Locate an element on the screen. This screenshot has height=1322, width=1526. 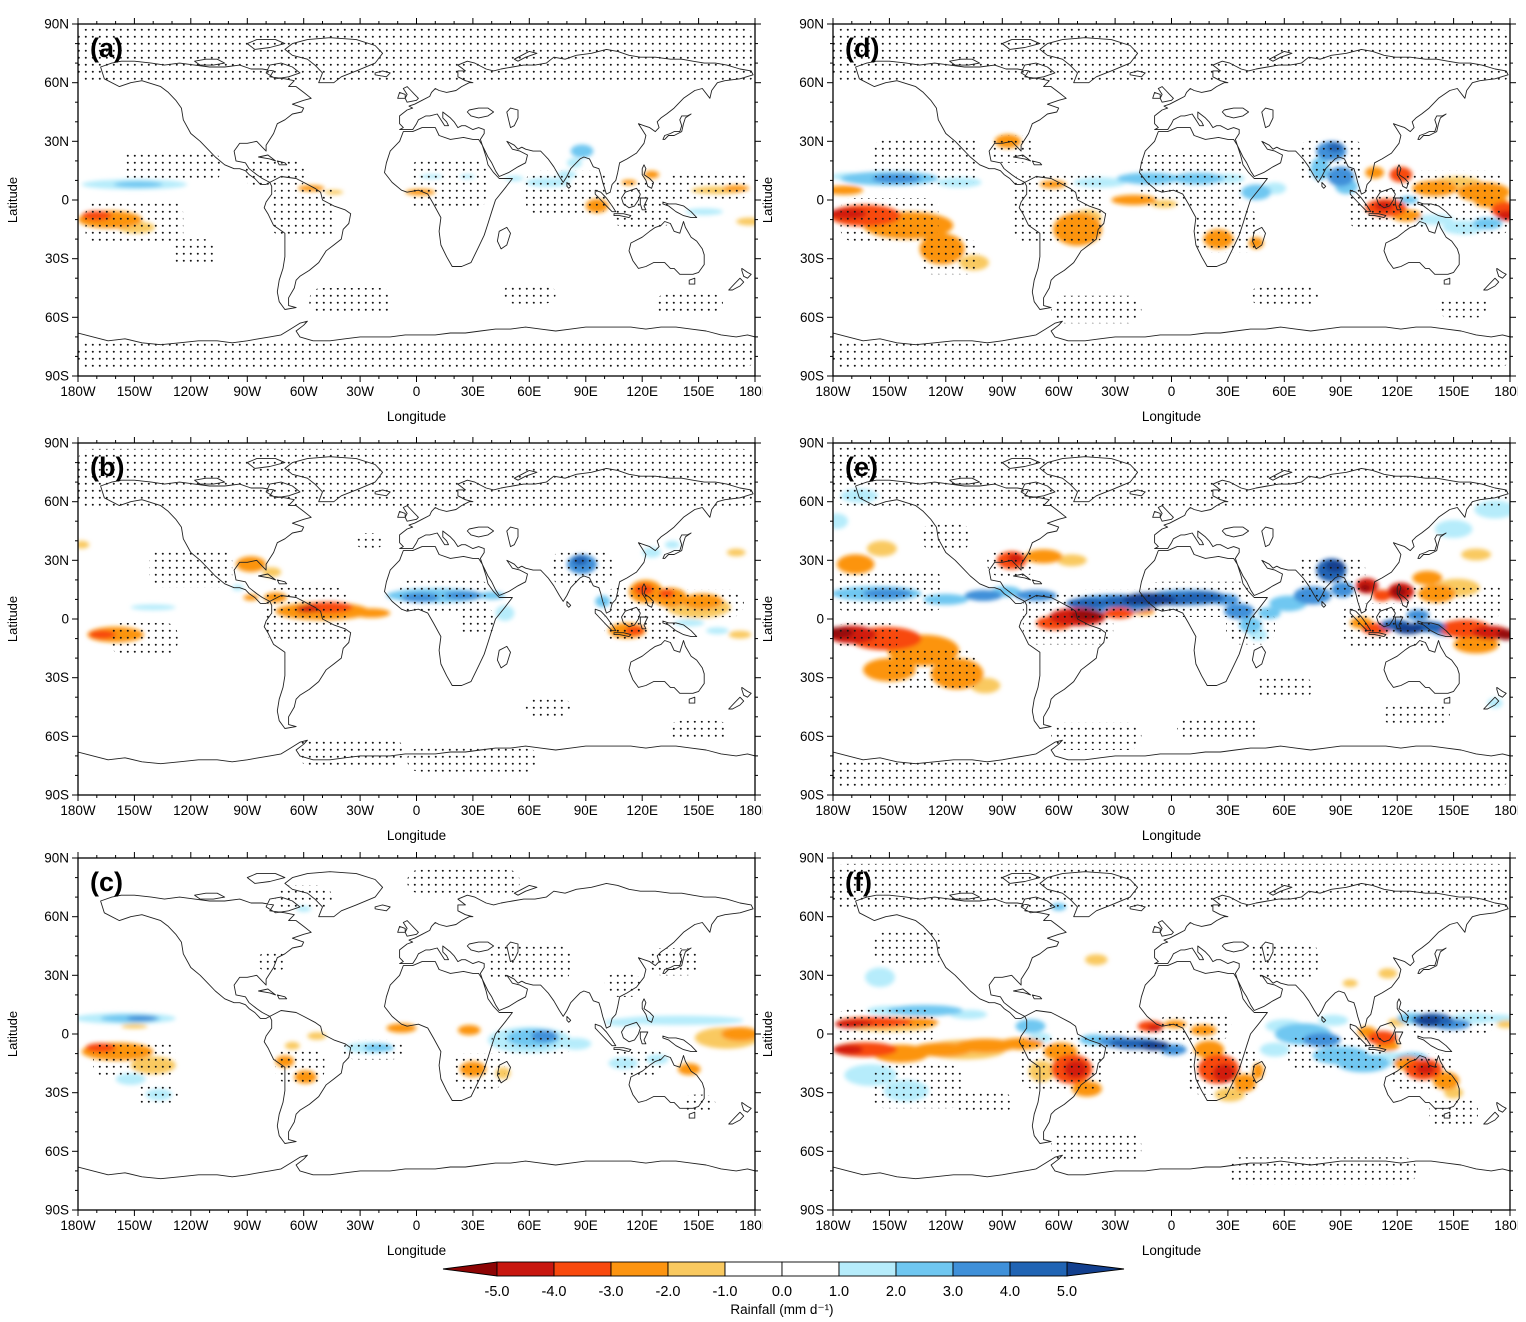
colorbar-tick-label: -5.0 is located at coordinates (497, 1292).